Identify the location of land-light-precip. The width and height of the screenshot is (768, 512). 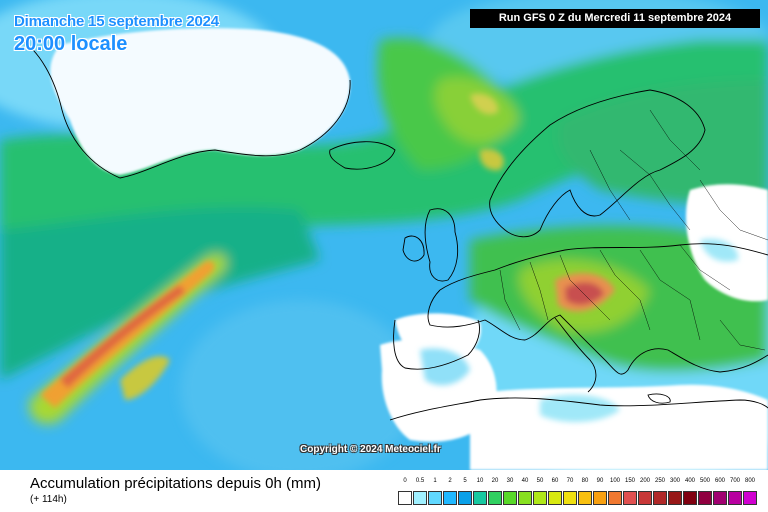
(579, 330).